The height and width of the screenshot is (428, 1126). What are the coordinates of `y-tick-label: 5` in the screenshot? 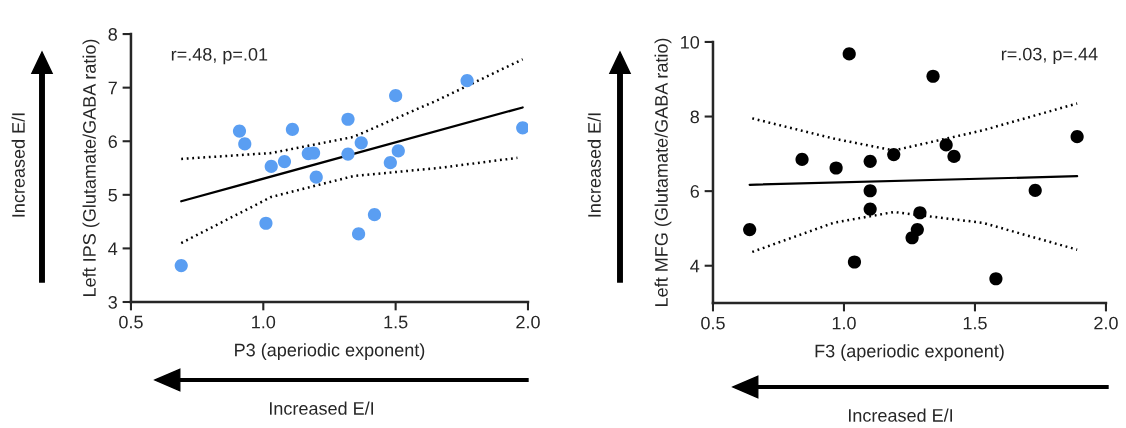 It's located at (112, 195).